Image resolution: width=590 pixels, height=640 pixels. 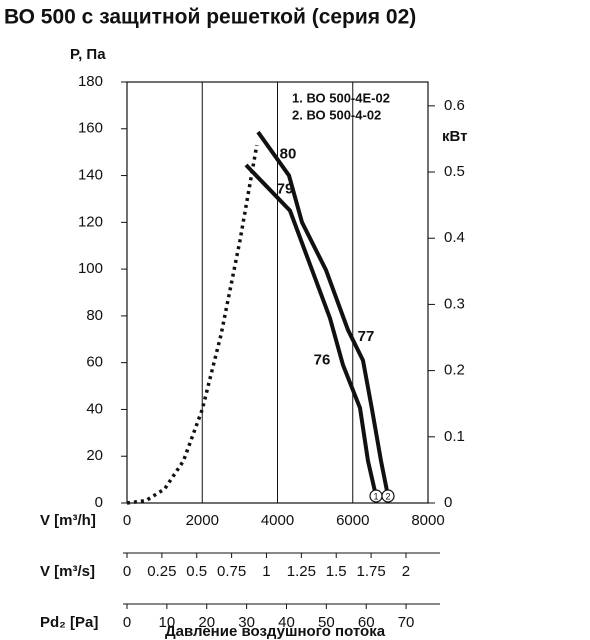 I want to click on y2-tick-label: 0, so click(x=448, y=502).